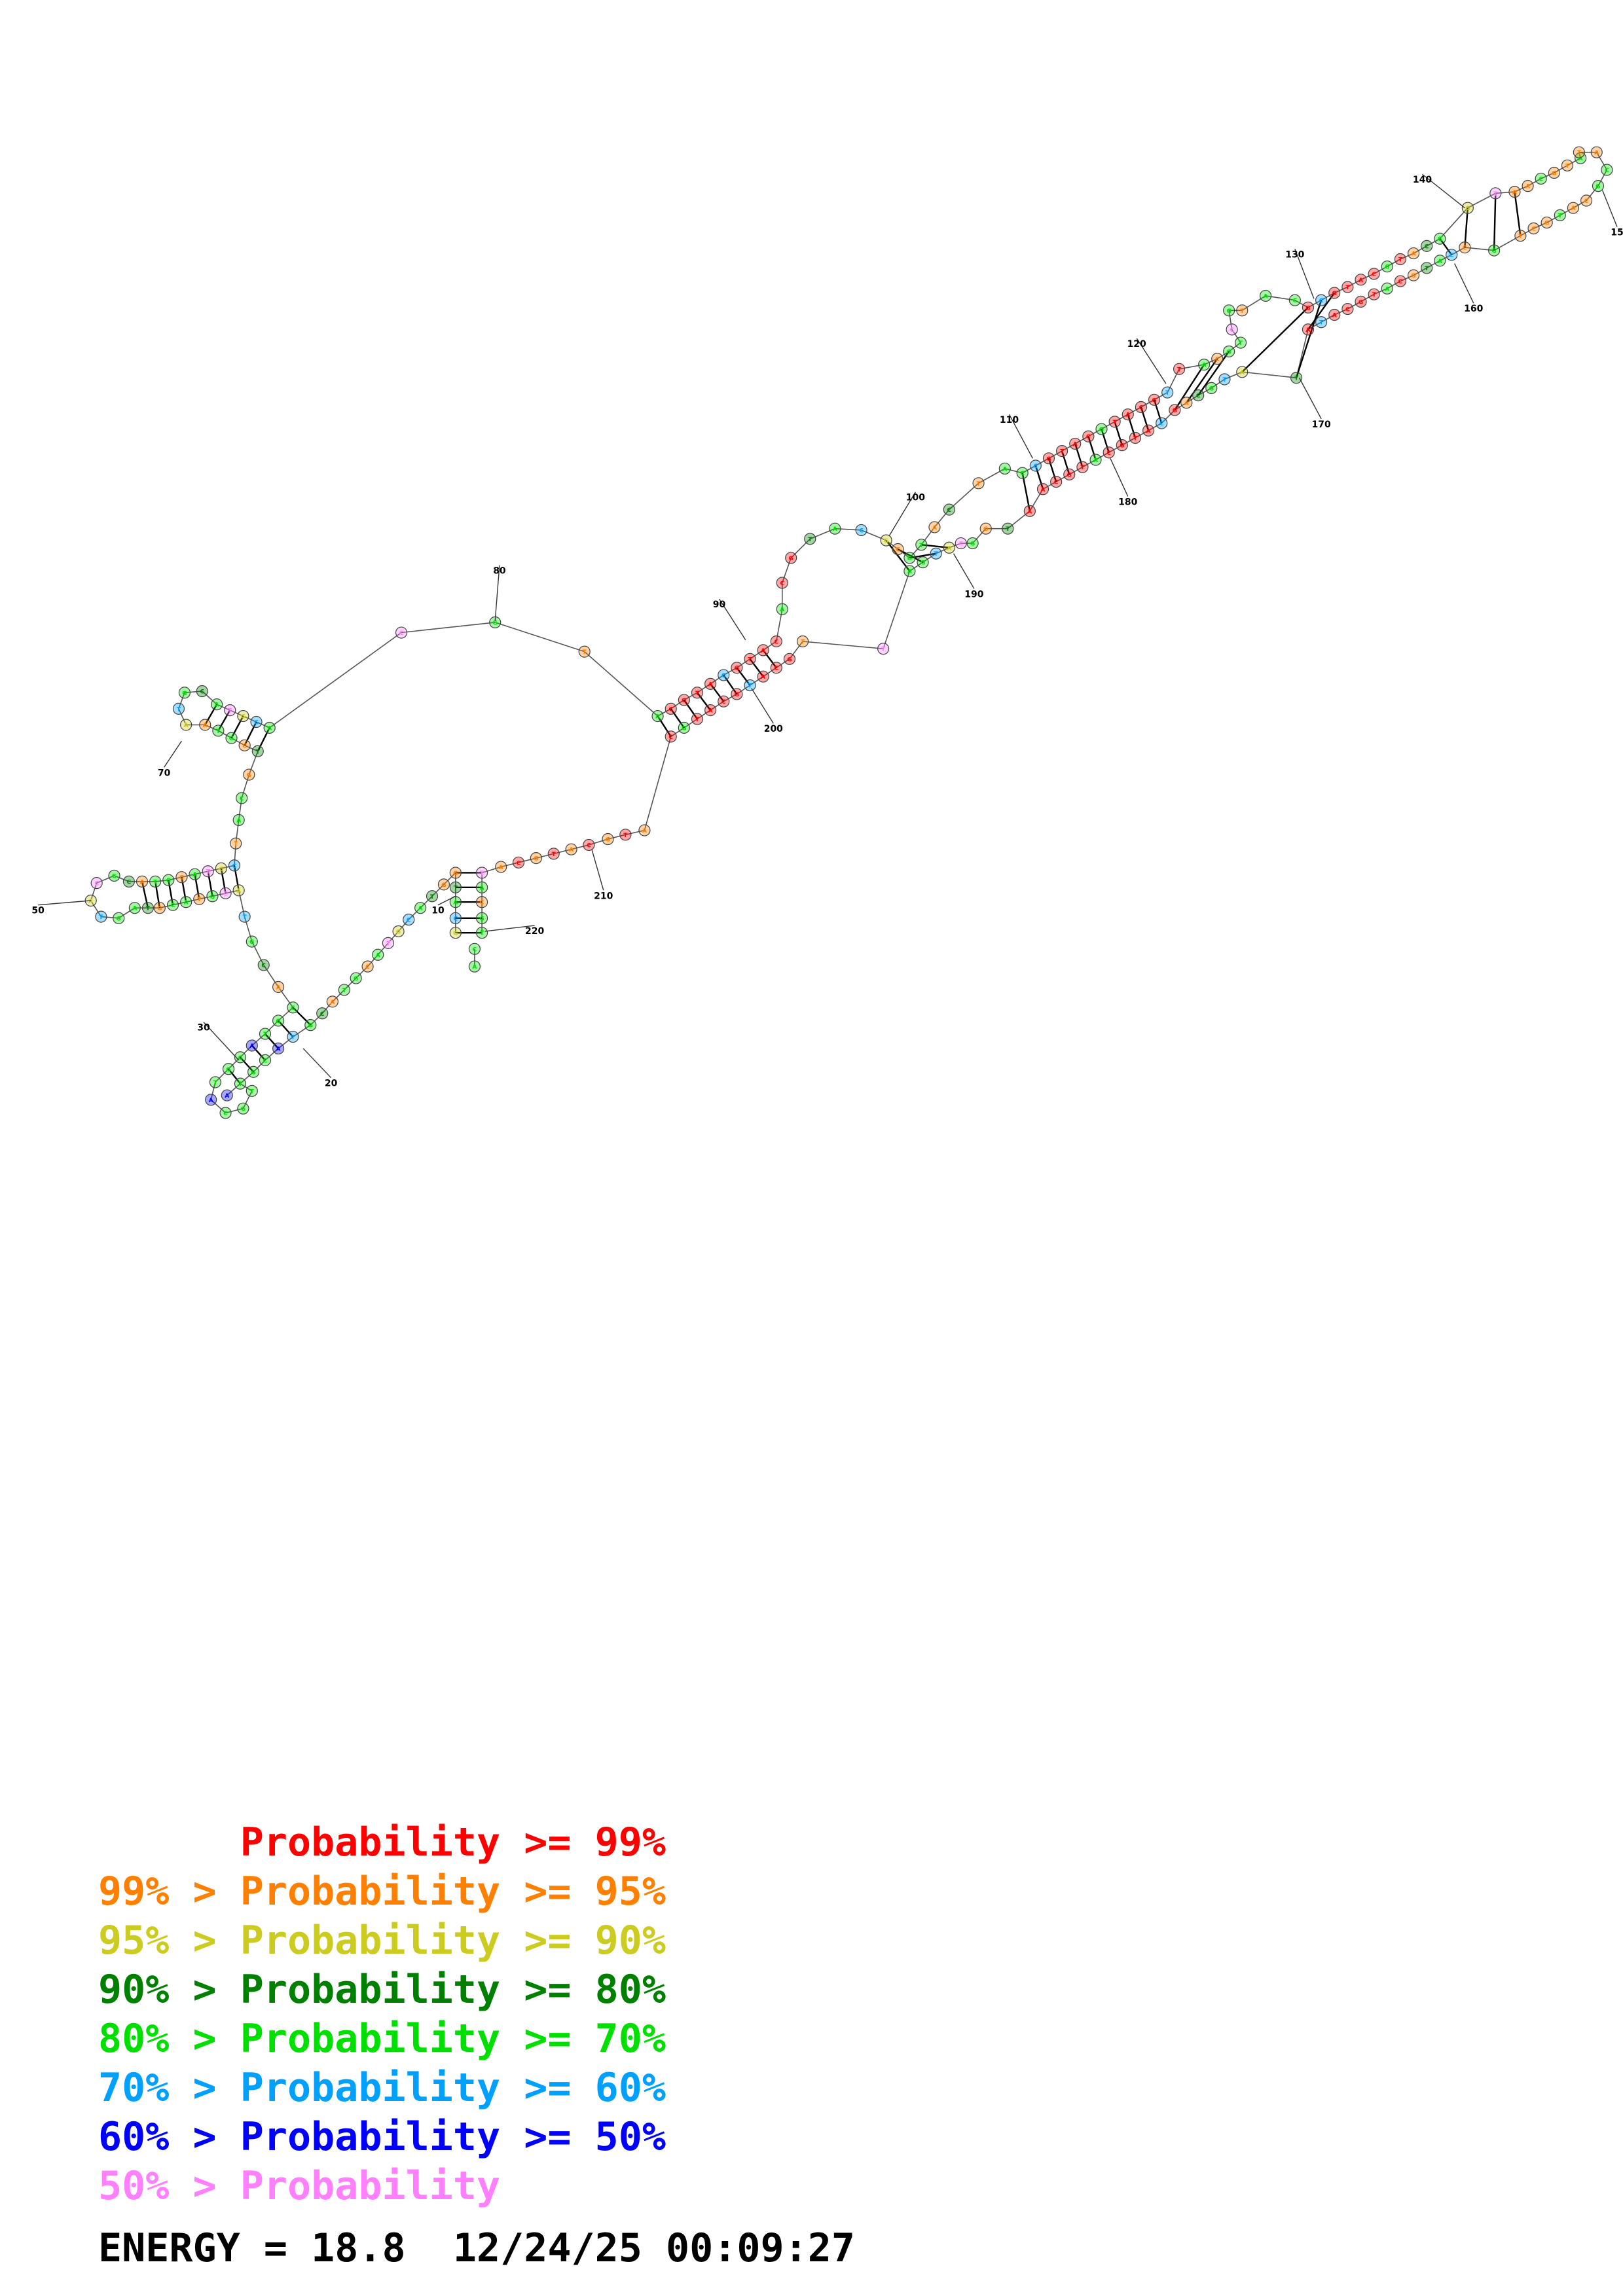 The image size is (1623, 2296). Describe the element at coordinates (1473, 309) in the screenshot. I see `position-label: 160` at that location.